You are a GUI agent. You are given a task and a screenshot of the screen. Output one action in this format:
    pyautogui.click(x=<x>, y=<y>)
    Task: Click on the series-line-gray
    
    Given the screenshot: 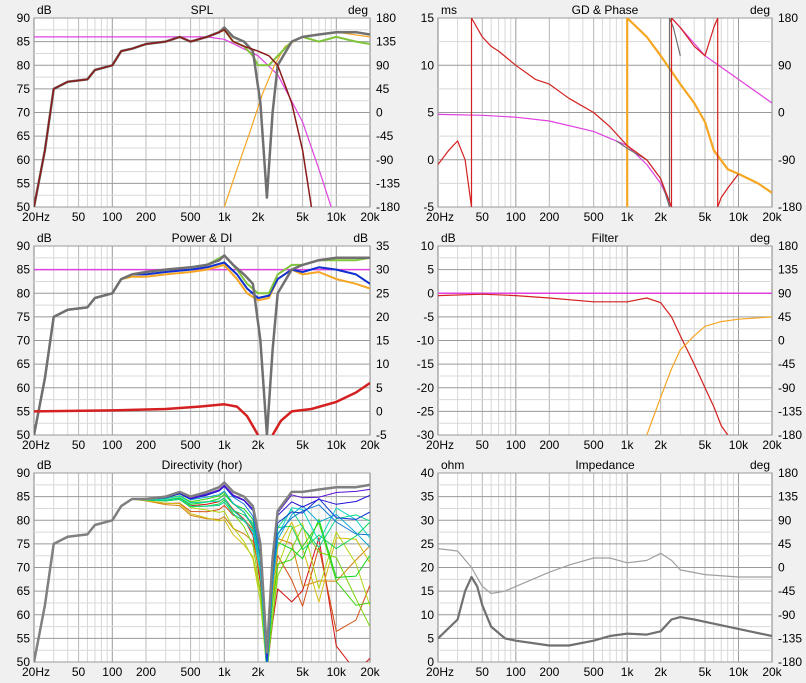 What is the action you would take?
    pyautogui.click(x=202, y=344)
    